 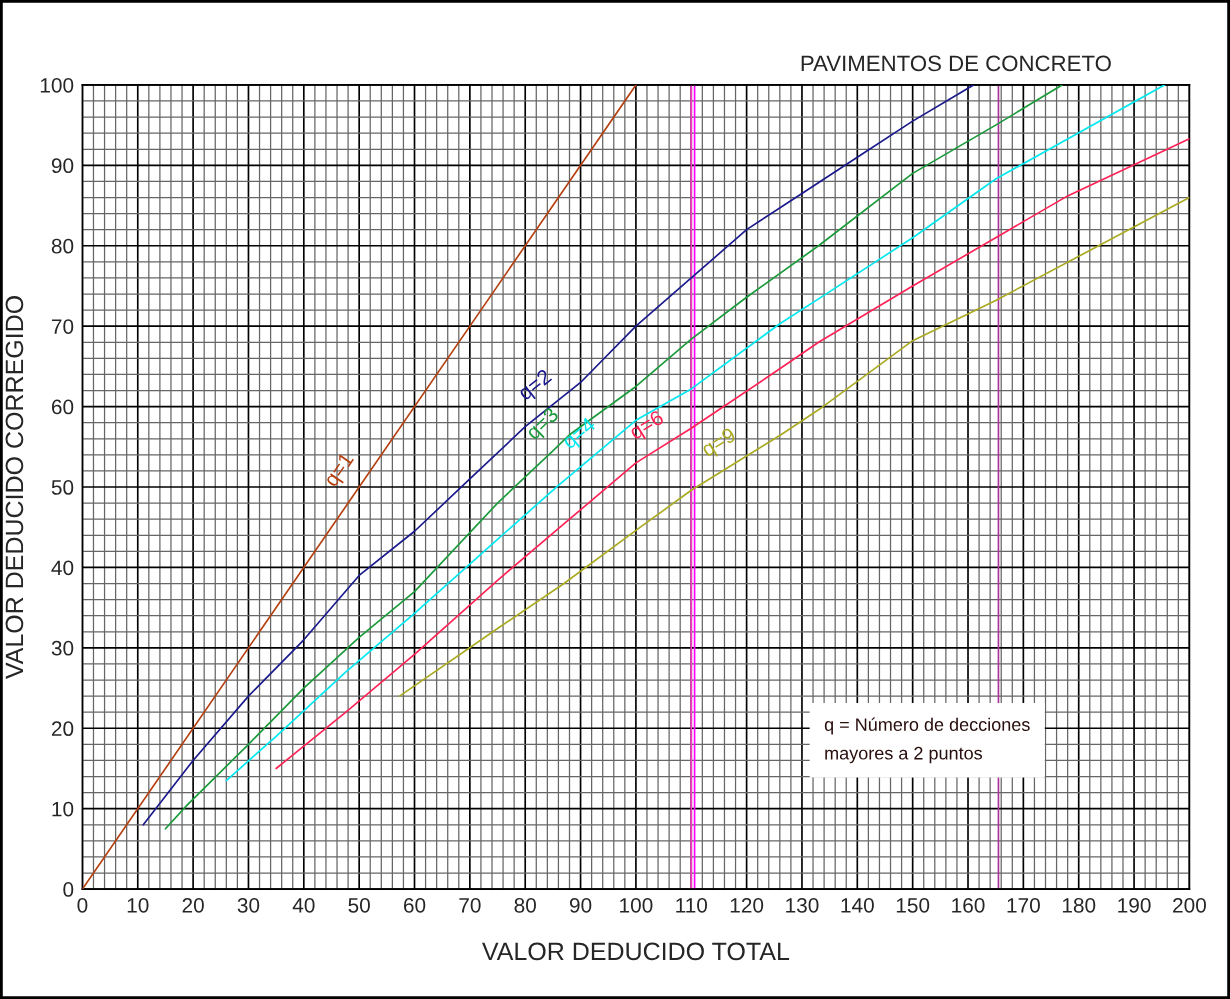 I want to click on y-tick-label: 70, so click(x=62, y=326).